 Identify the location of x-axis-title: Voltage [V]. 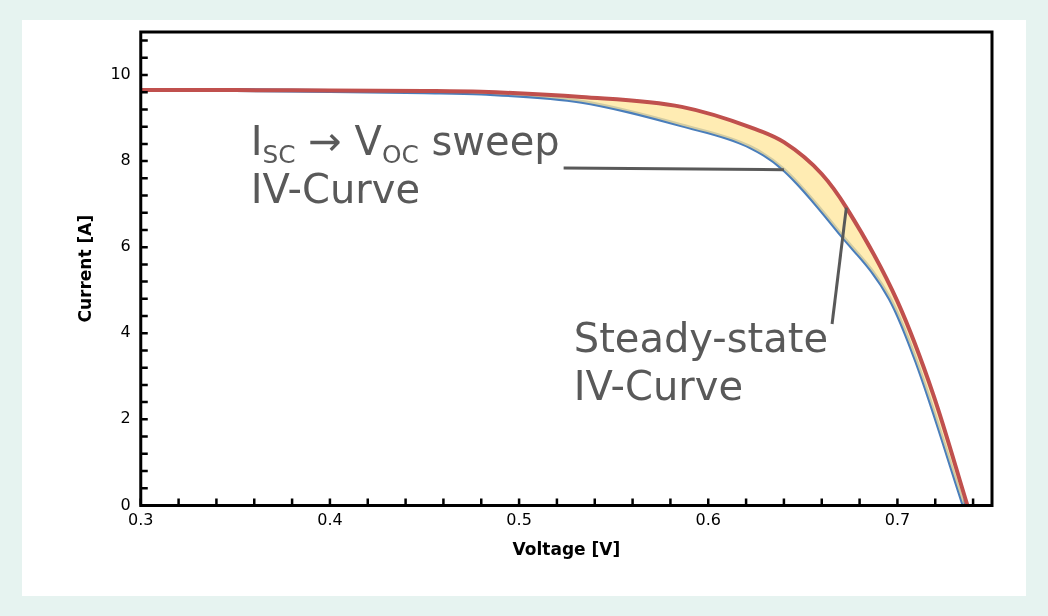
(566, 549).